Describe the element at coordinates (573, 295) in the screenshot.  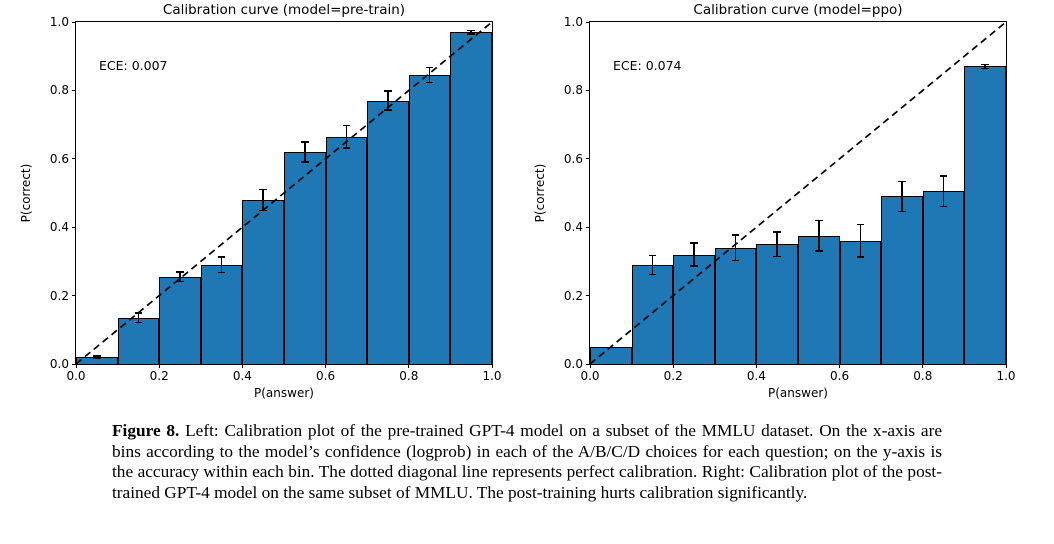
I see `y-tick-label: 0.2` at that location.